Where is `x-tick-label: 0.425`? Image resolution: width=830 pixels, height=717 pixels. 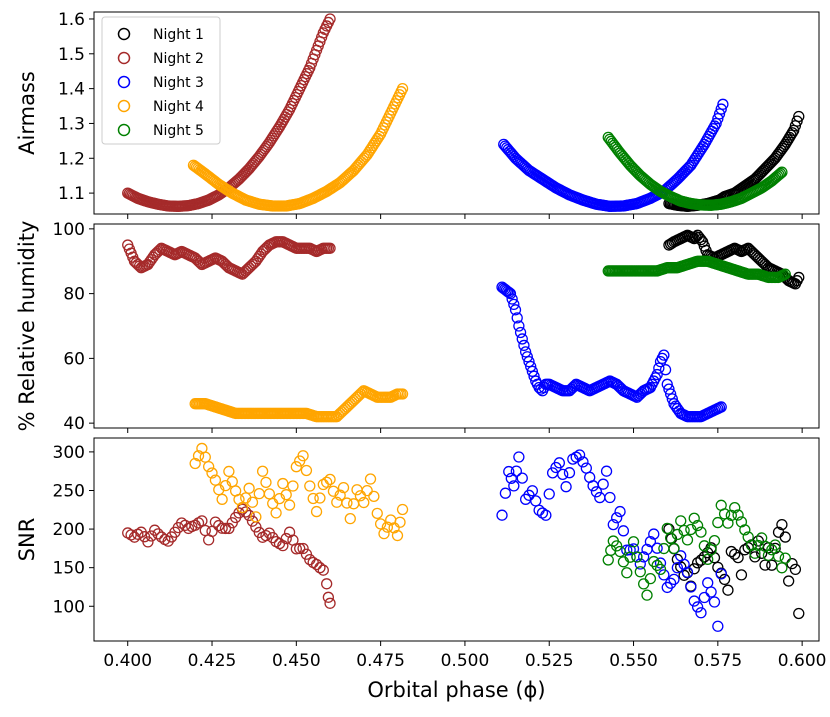
x-tick-label: 0.425 is located at coordinates (212, 661).